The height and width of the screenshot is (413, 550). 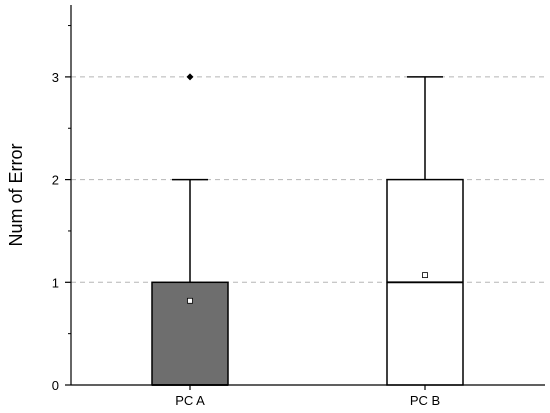 I want to click on y-tick-label: 0, so click(x=55, y=385).